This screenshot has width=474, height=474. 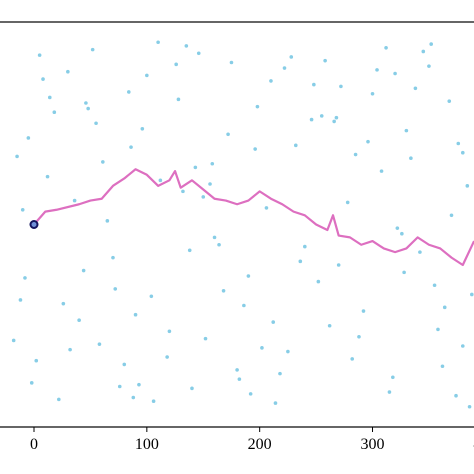 I want to click on x-tick-label: 0, so click(x=34, y=444).